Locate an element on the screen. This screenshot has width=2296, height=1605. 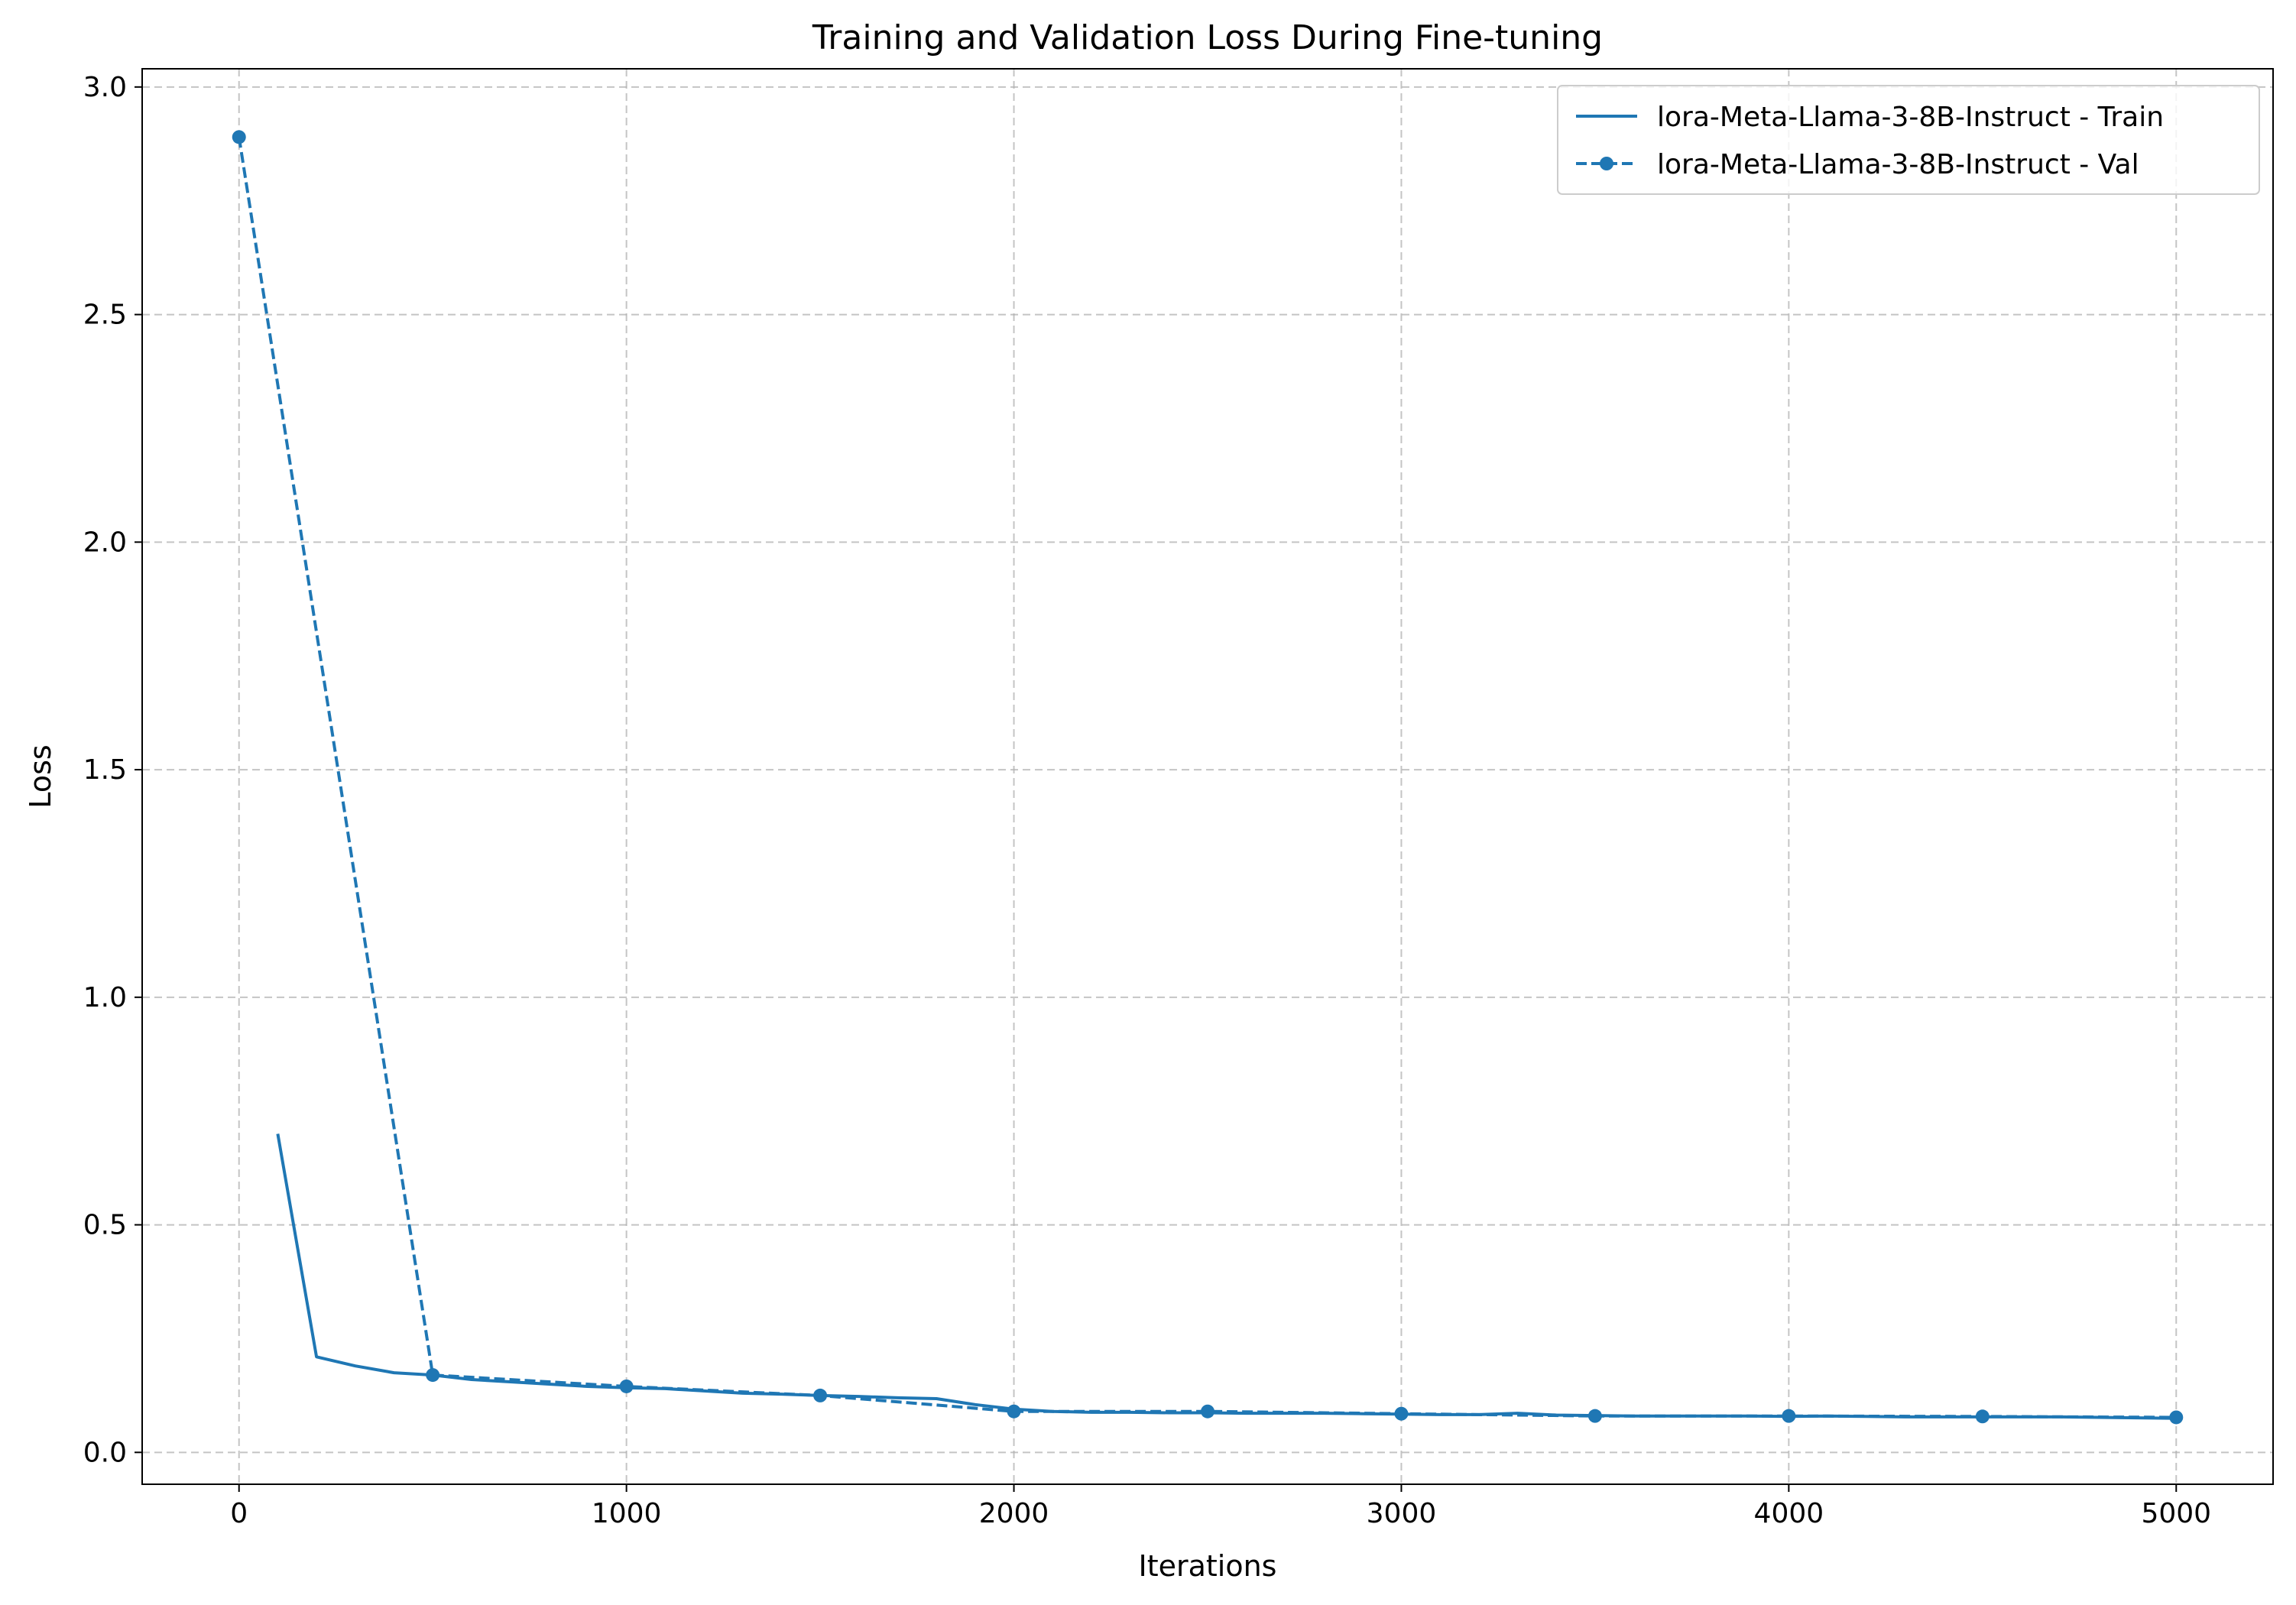
legend-val-label: lora-Meta-Llama-3-8B-Instruct - Val is located at coordinates (1898, 164).